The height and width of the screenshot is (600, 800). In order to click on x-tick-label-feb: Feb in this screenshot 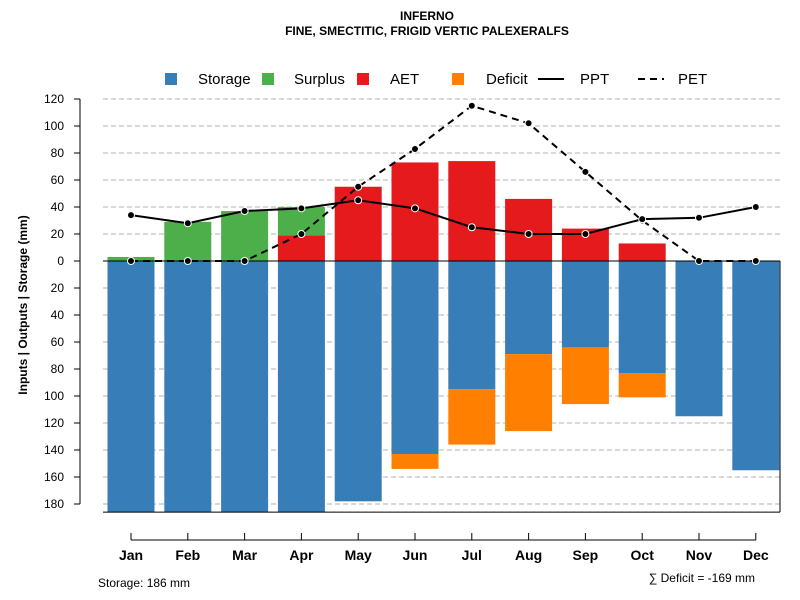, I will do `click(187, 555)`.